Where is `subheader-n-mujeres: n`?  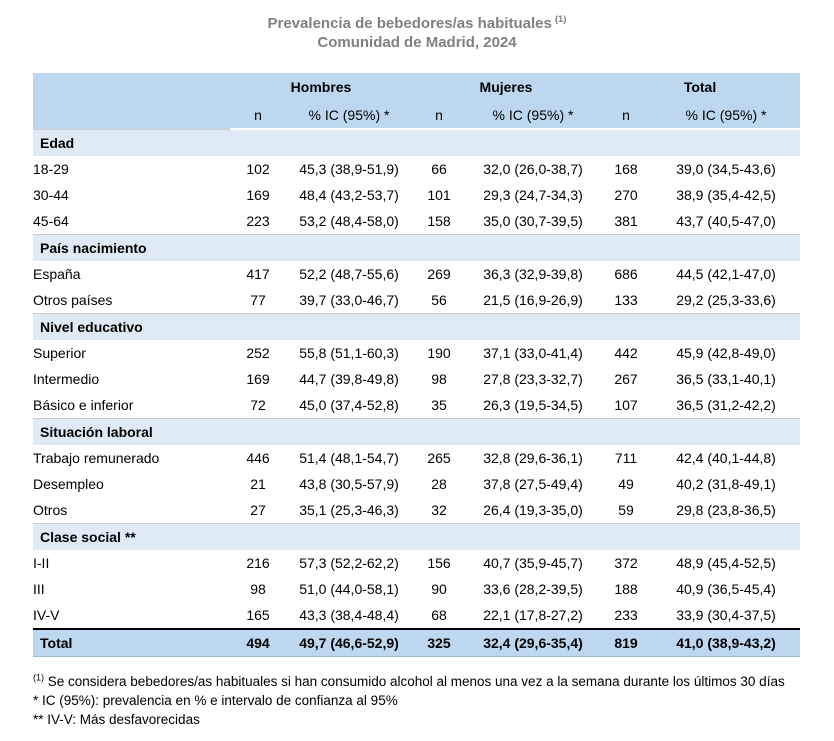 subheader-n-mujeres: n is located at coordinates (439, 115).